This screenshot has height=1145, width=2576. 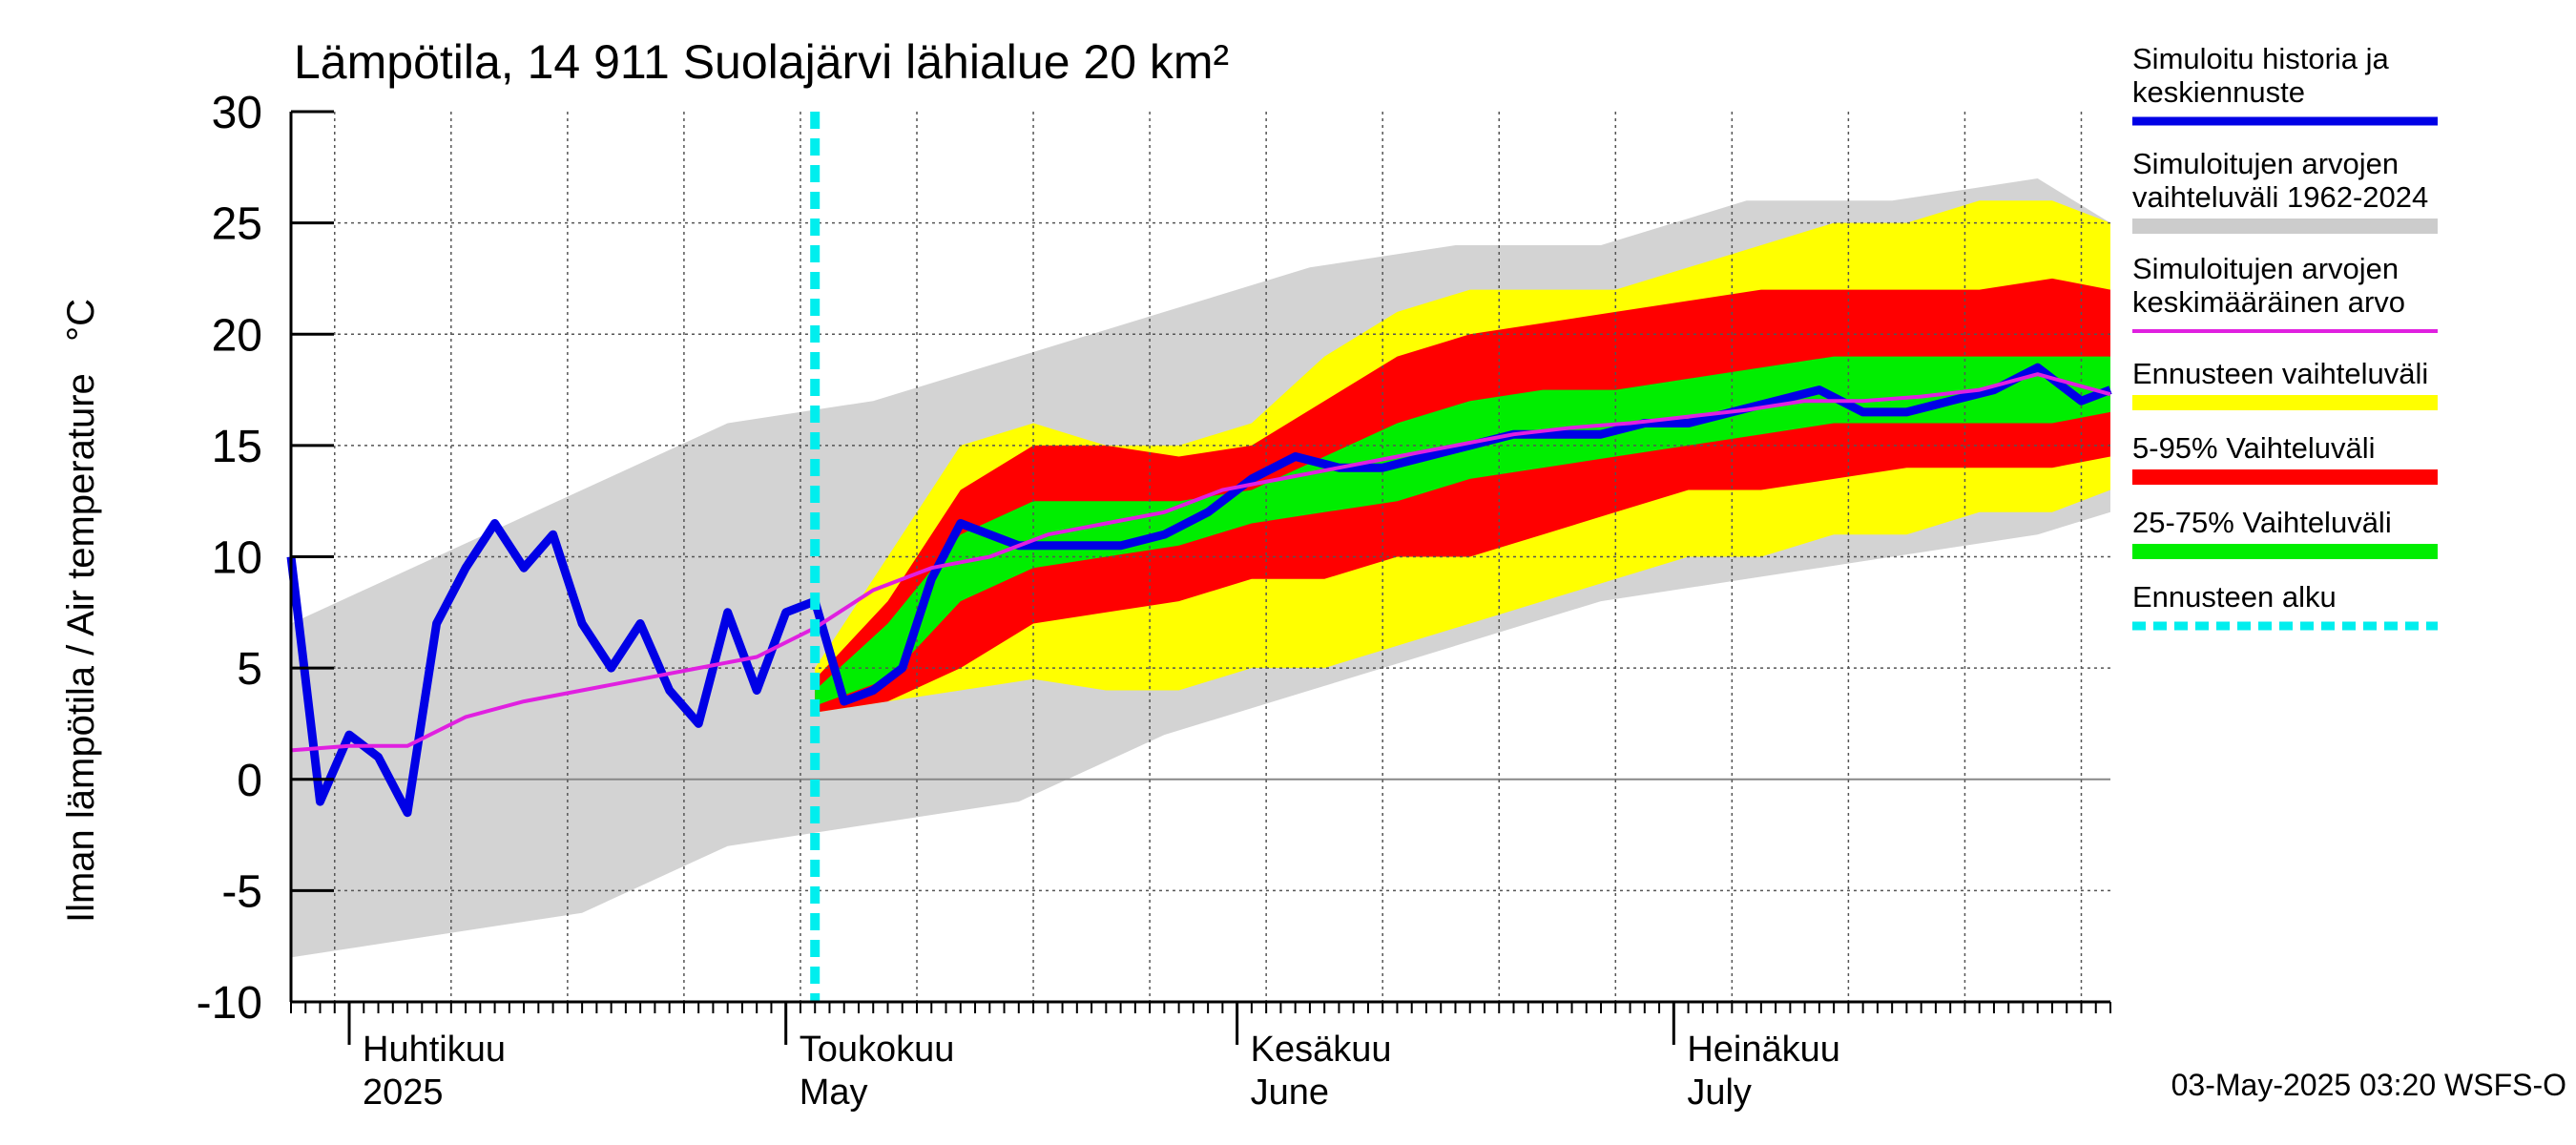 I want to click on y-tick-label: -10, so click(x=229, y=1004).